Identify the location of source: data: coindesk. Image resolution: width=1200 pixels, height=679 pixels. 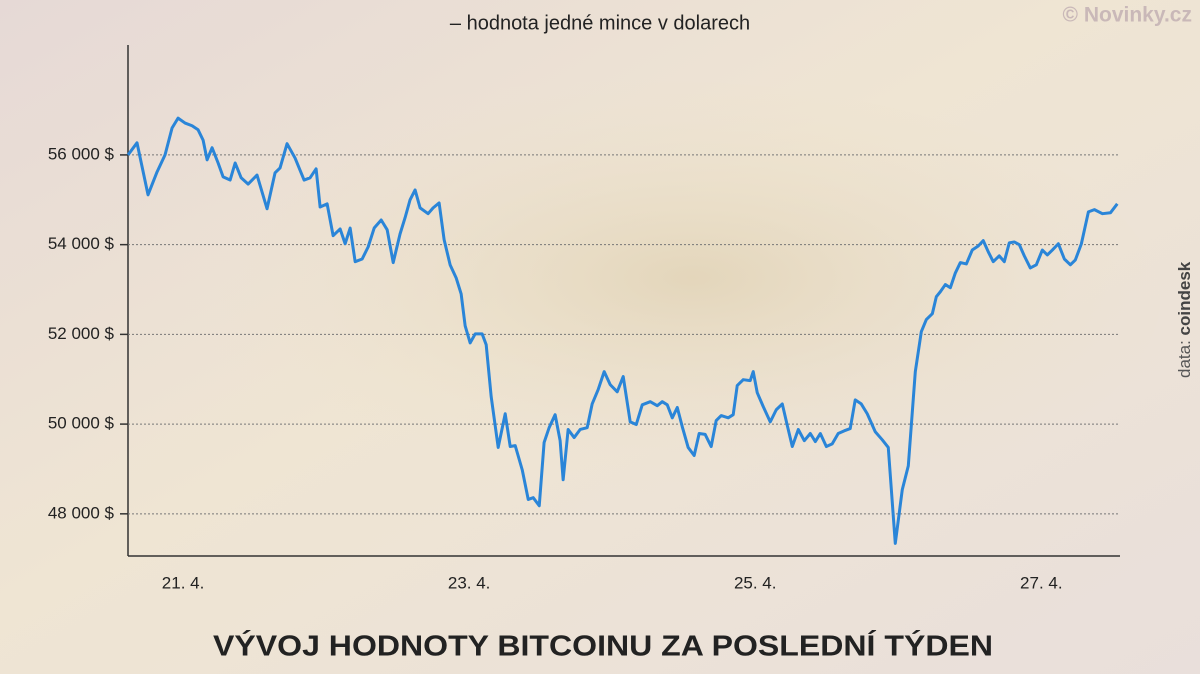
(1184, 319).